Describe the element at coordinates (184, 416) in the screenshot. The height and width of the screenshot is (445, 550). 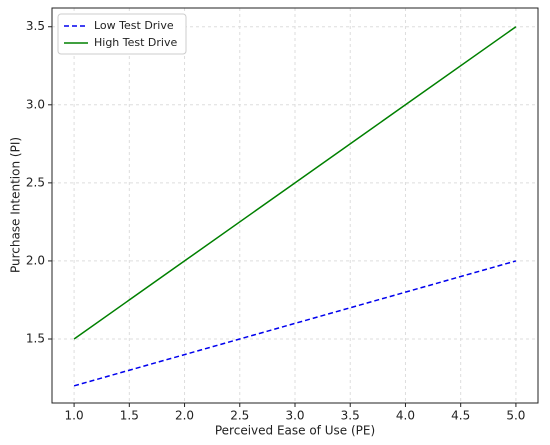
I see `x-tick-label: 2.0` at that location.